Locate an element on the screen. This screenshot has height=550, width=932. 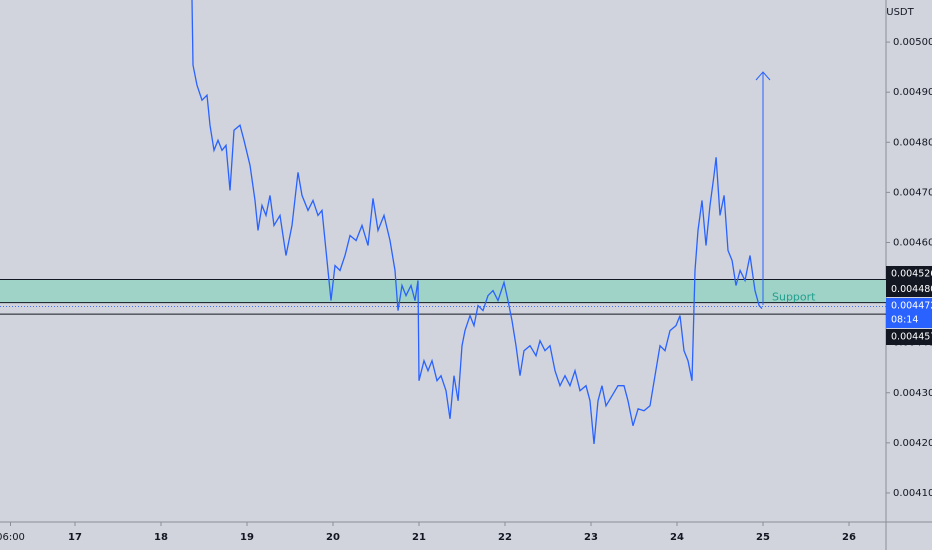
zone-top-tag-bg is located at coordinates (909, 274).